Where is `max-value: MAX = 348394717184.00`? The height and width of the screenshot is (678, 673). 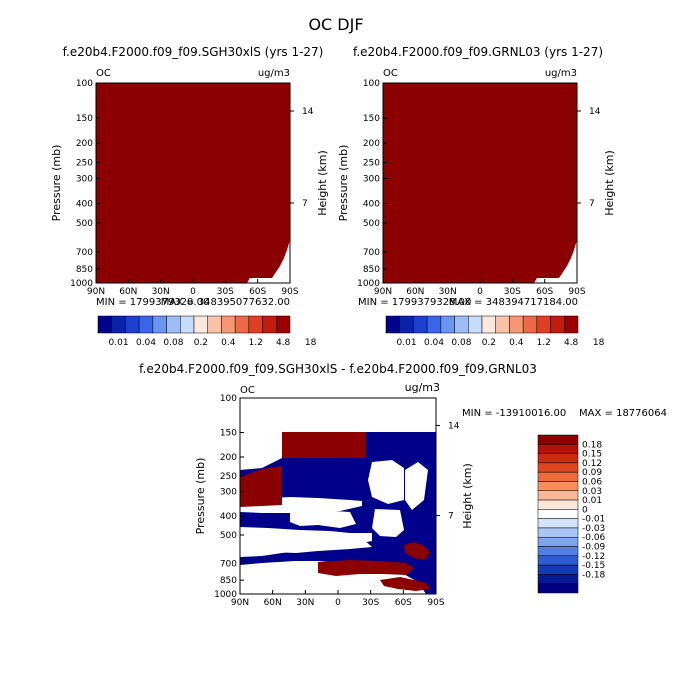
max-value: MAX = 348394717184.00 is located at coordinates (513, 302).